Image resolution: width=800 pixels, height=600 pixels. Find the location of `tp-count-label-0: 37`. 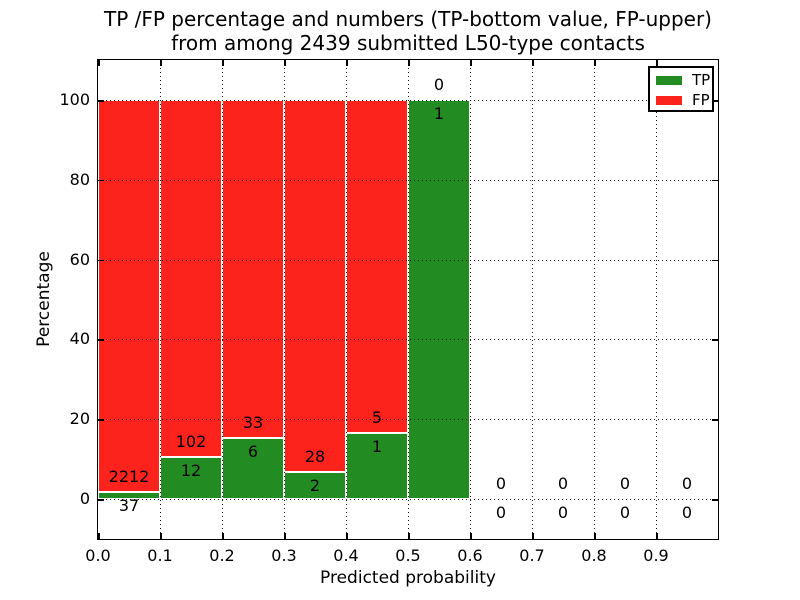

tp-count-label-0: 37 is located at coordinates (129, 506).